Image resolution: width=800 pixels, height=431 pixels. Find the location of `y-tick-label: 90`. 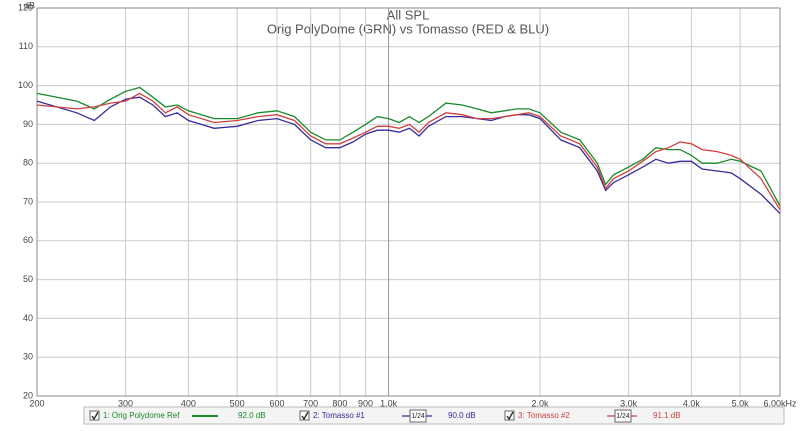

y-tick-label: 90 is located at coordinates (28, 124).